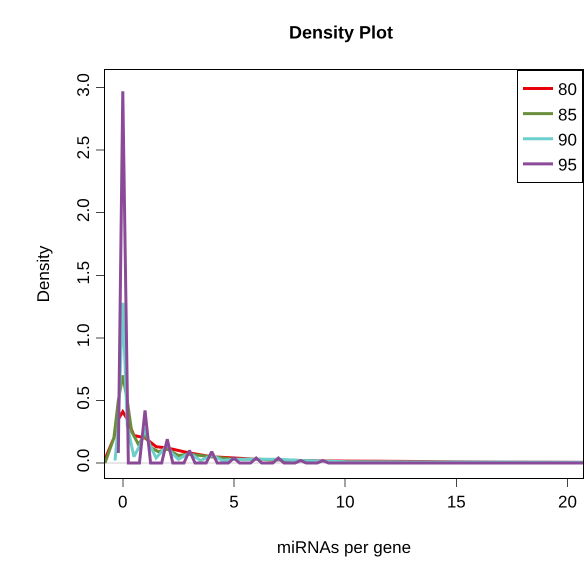 The image size is (588, 579). What do you see at coordinates (567, 90) in the screenshot?
I see `legend-label: 80` at bounding box center [567, 90].